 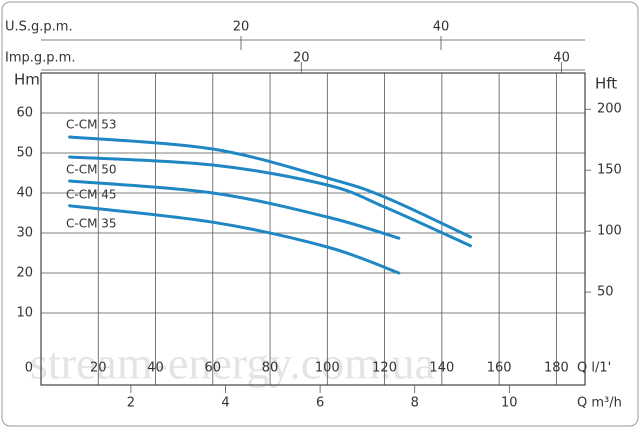 I want to click on series-label: C-CM 50, so click(x=91, y=170).